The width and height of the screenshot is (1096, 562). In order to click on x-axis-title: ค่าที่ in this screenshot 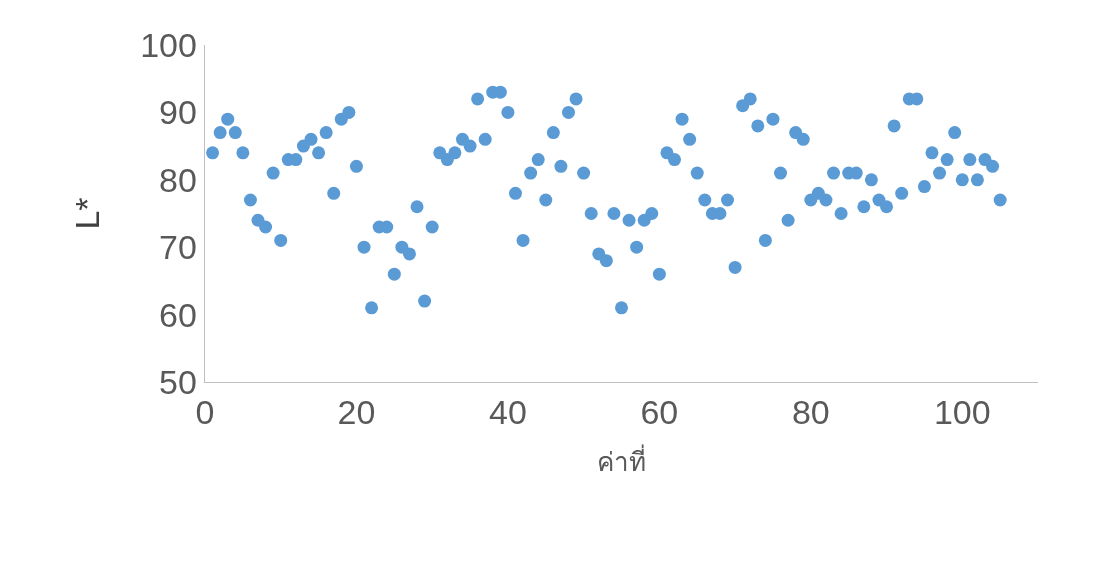, I will do `click(621, 460)`.